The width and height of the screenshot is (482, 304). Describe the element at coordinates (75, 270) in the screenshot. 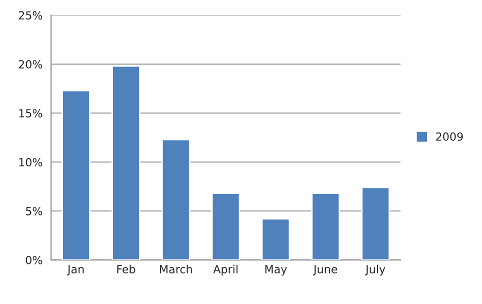

I see `x-tick-label: Jan` at that location.